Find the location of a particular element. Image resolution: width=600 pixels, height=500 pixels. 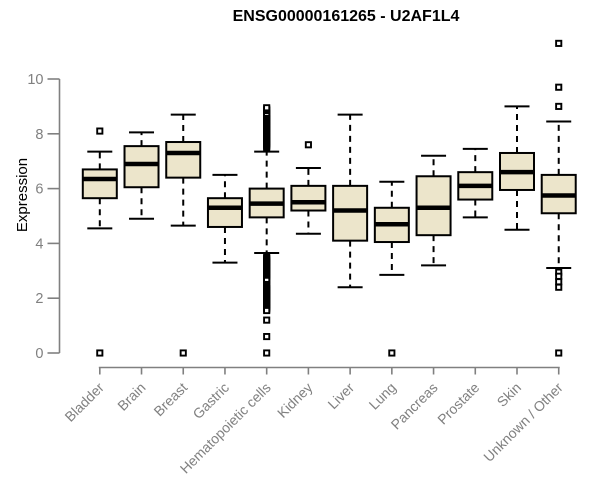

boxplot-brain is located at coordinates (141, 175).